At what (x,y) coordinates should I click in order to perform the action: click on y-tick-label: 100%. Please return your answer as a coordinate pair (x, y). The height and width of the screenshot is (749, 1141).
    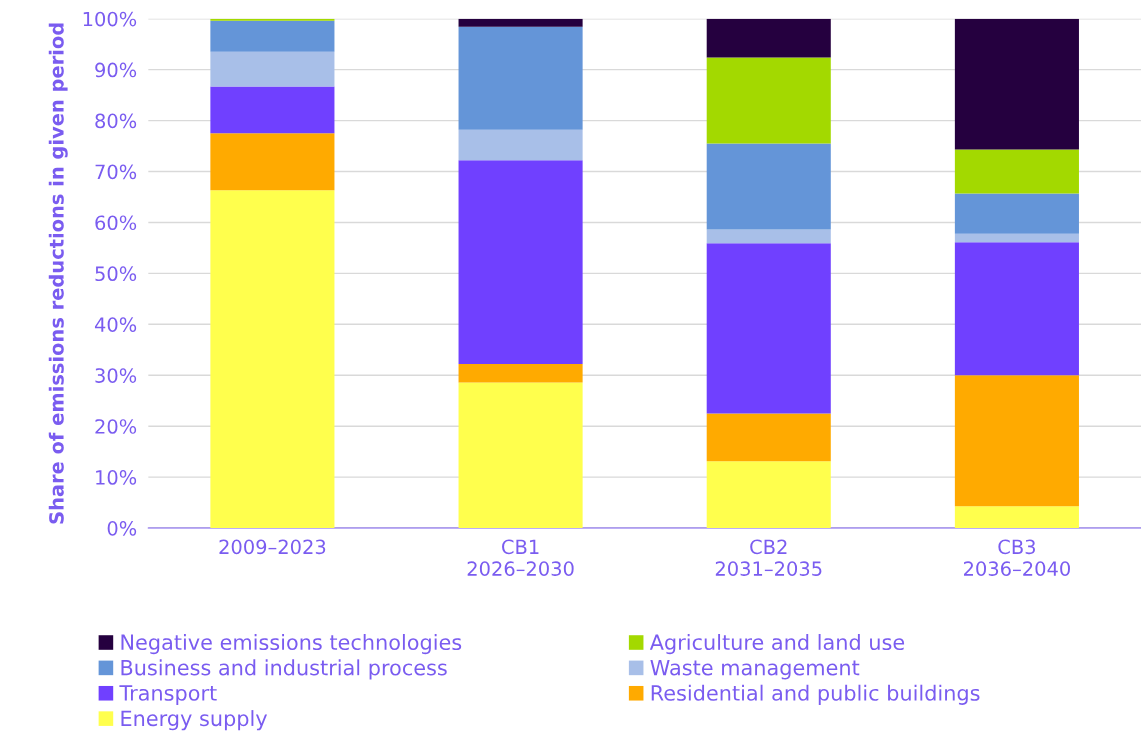
    Looking at the image, I should click on (110, 19).